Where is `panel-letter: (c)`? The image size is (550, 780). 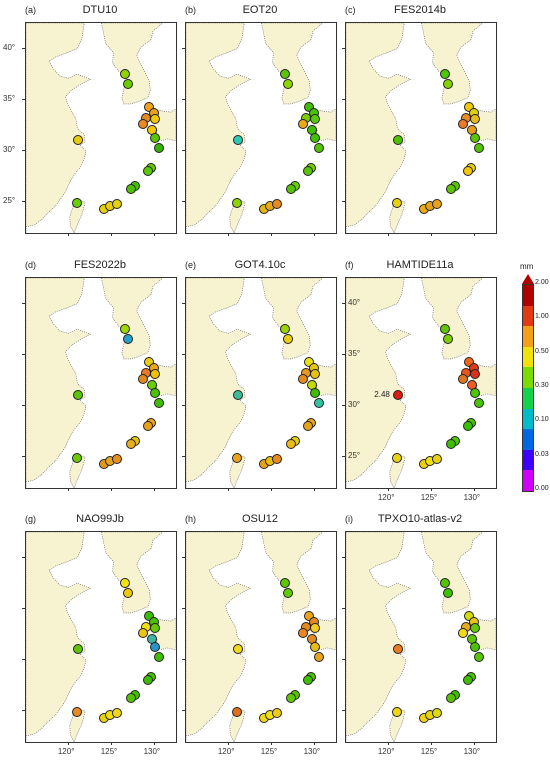 panel-letter: (c) is located at coordinates (350, 10).